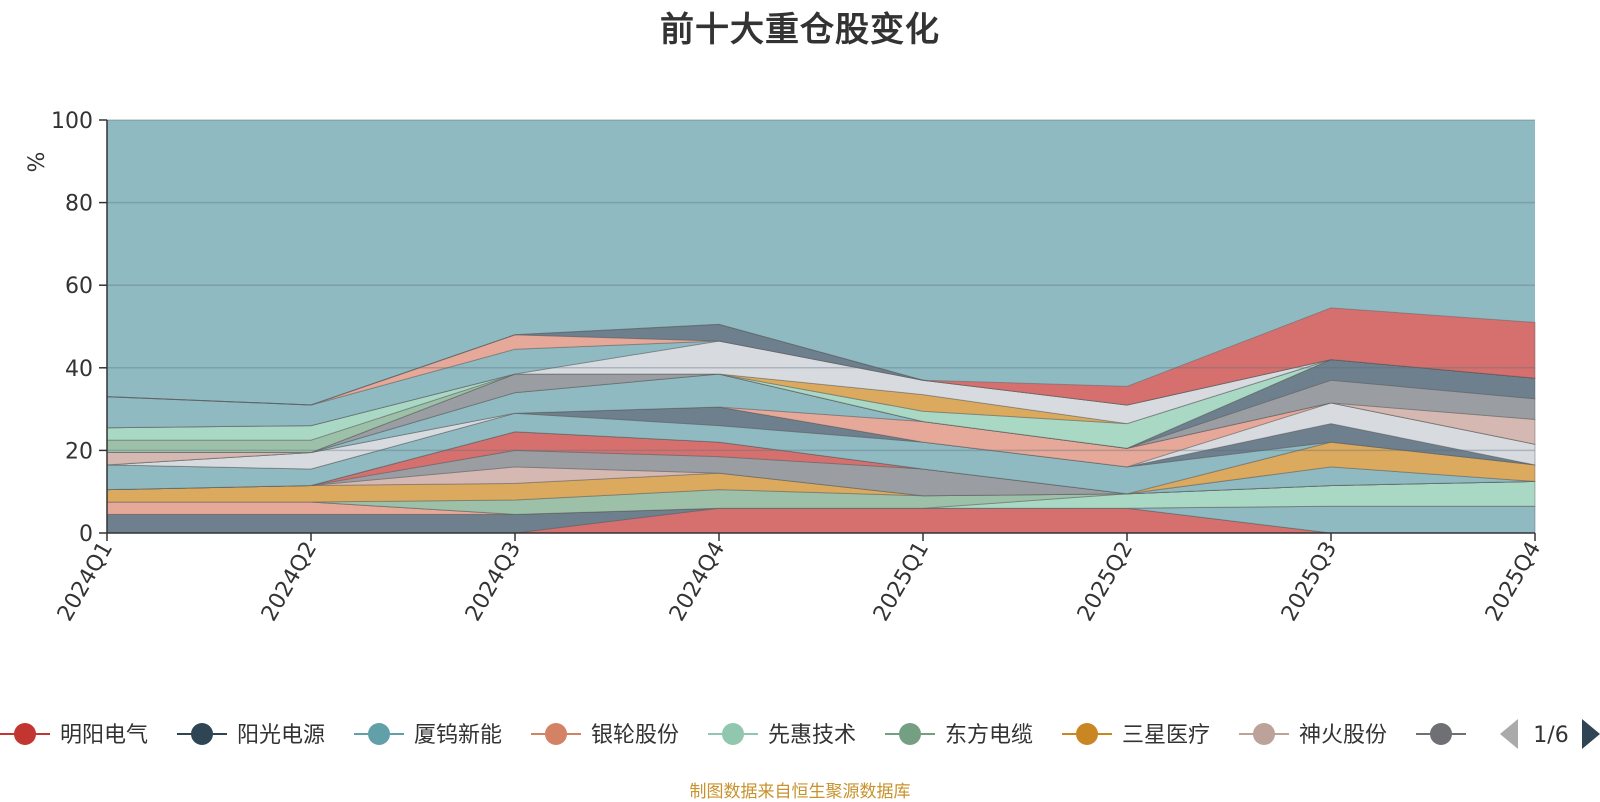 This screenshot has width=1600, height=802. What do you see at coordinates (800, 30) in the screenshot?
I see `chart-title: 前十大重仓股变化` at bounding box center [800, 30].